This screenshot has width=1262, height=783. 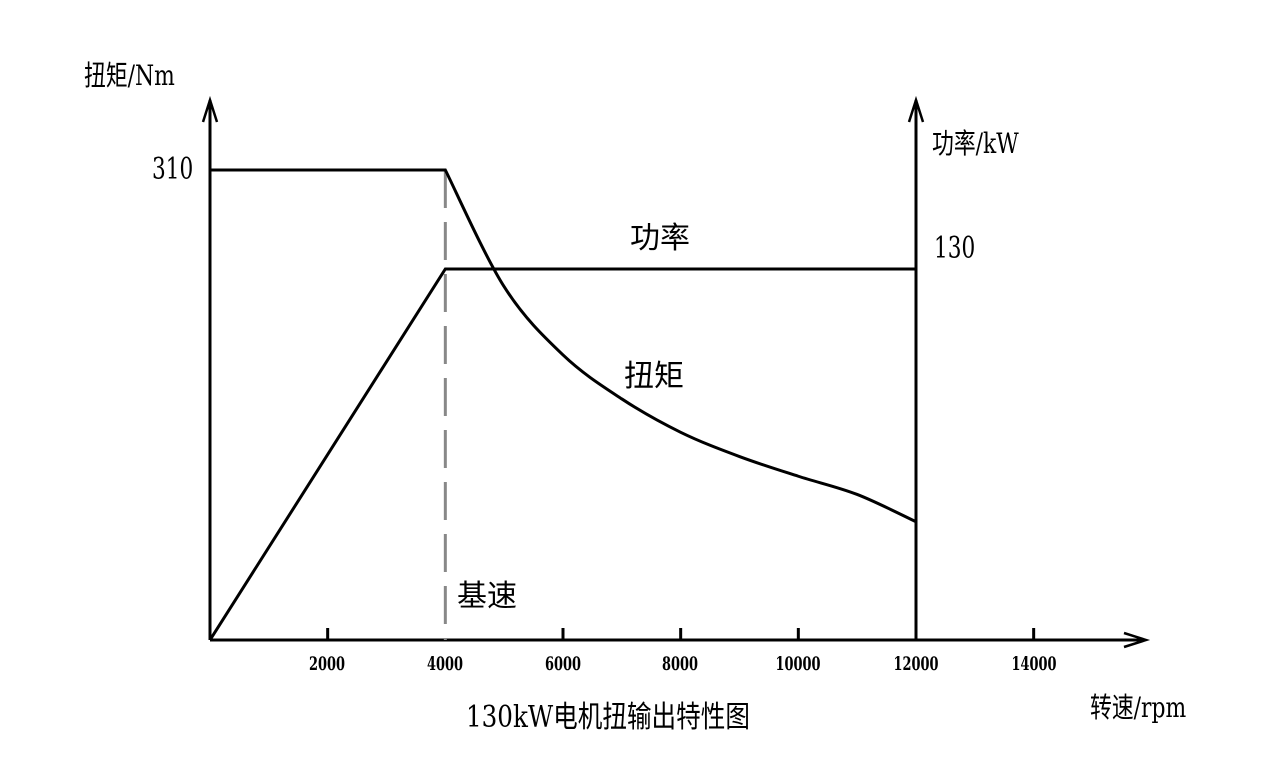 I want to click on x-tick-label: 10000, so click(x=798, y=664).